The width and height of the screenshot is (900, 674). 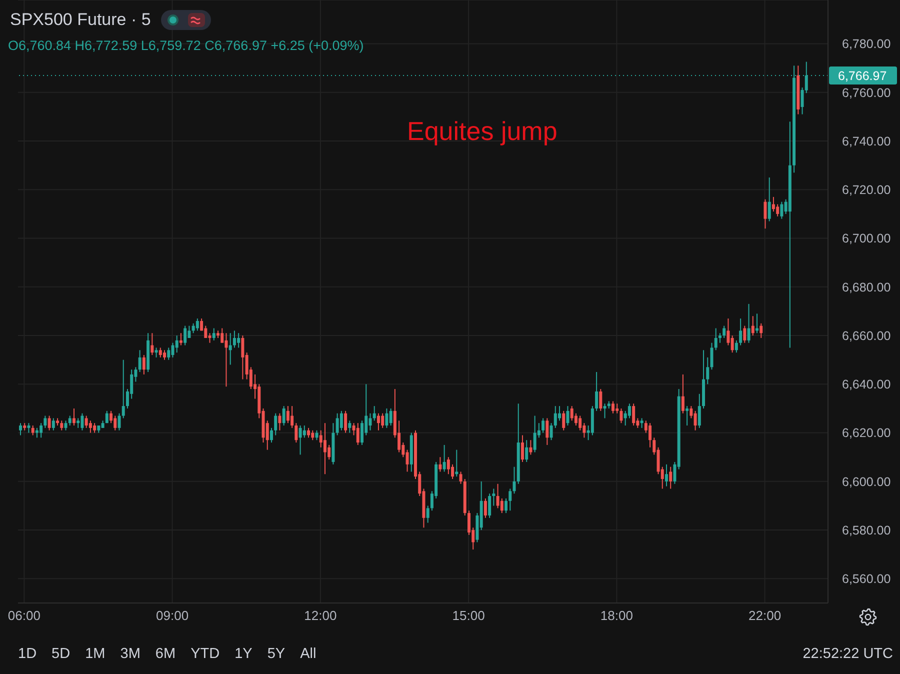 I want to click on y-tick-label: 6,760.00, so click(x=866, y=93).